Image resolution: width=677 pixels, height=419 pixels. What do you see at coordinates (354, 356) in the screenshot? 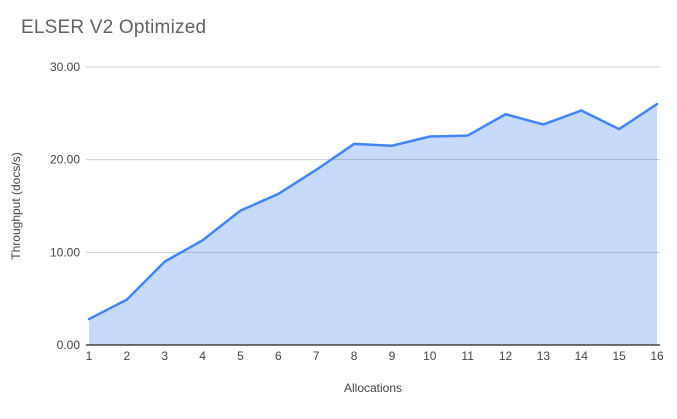
I see `x-tick-label: 8` at bounding box center [354, 356].